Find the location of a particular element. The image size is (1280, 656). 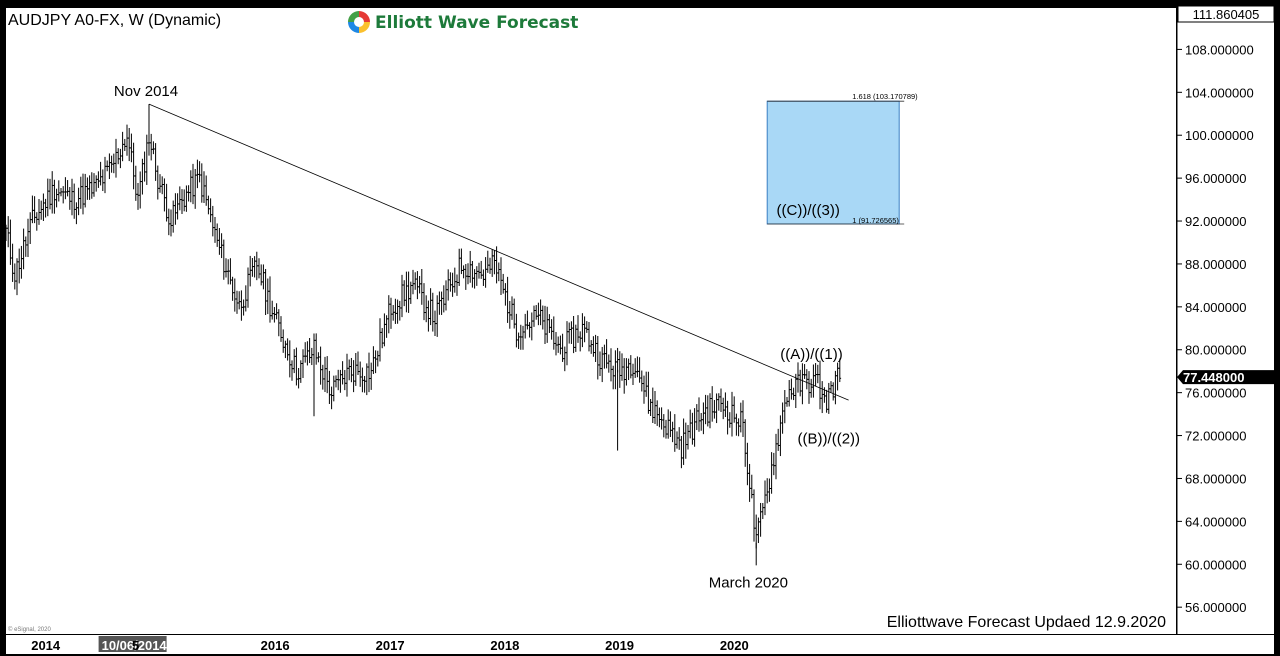

price-tick-label: 108.000000 is located at coordinates (1219, 49).